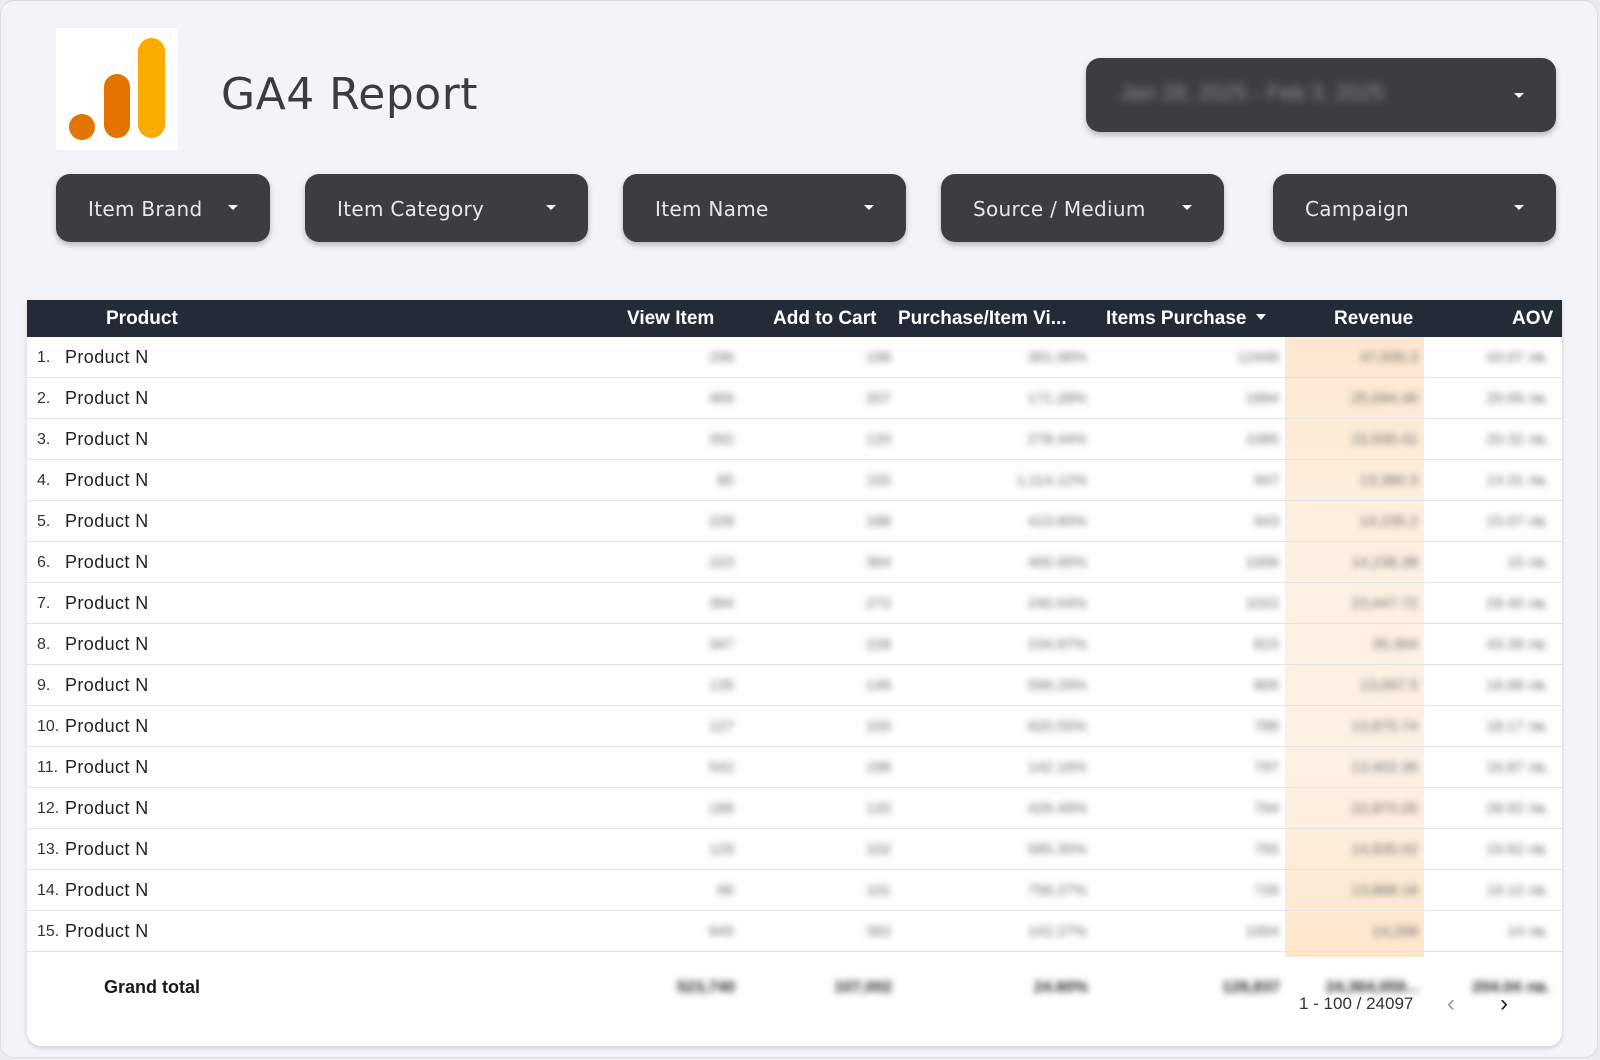 Image resolution: width=1600 pixels, height=1060 pixels. I want to click on cell-revenue: 15,930.41, so click(1384, 439).